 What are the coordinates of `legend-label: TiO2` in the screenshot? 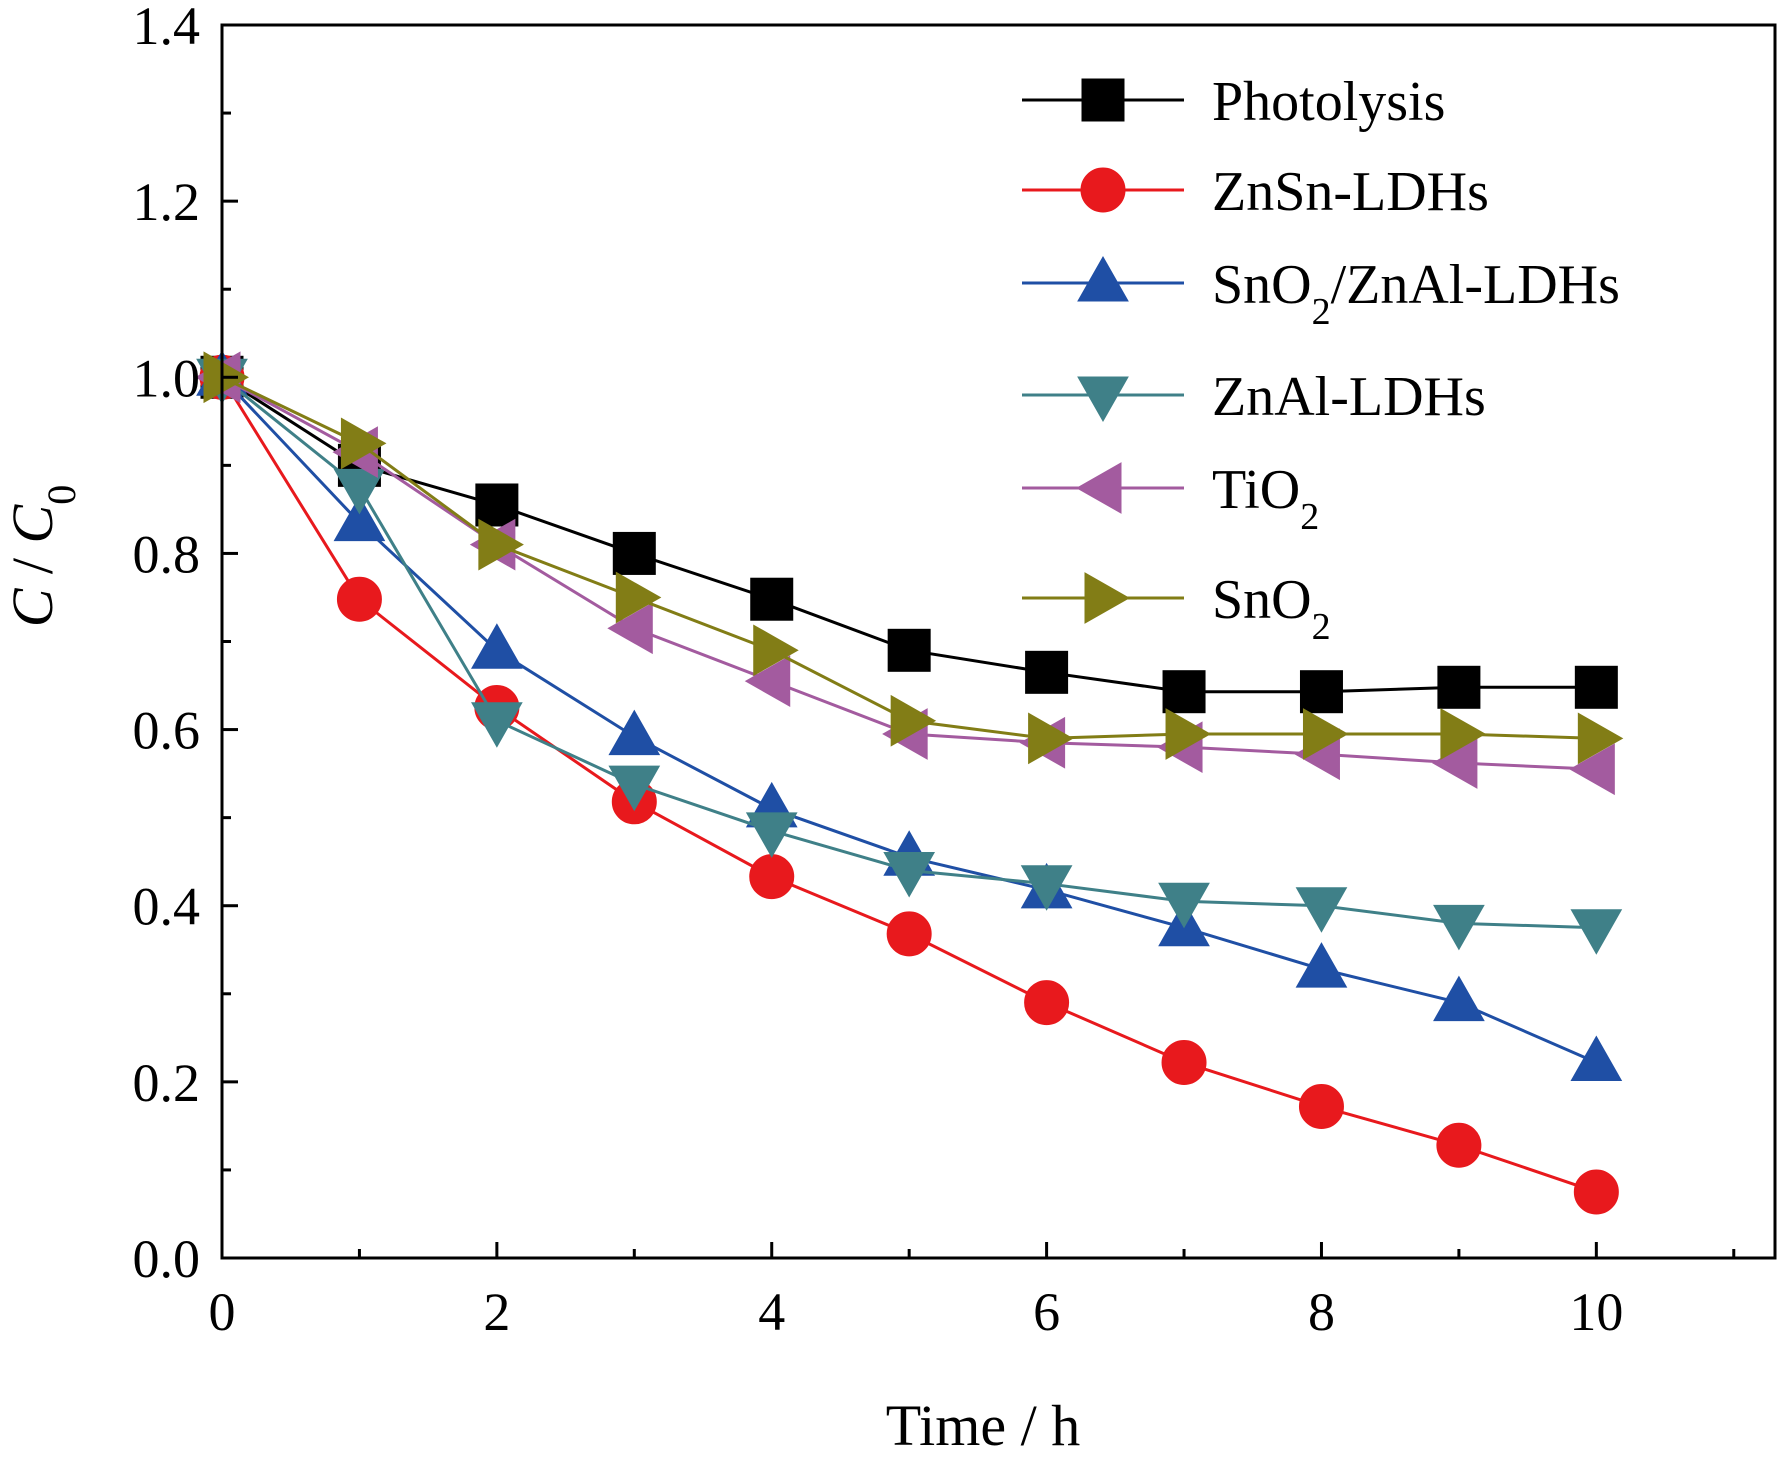 It's located at (1265, 498).